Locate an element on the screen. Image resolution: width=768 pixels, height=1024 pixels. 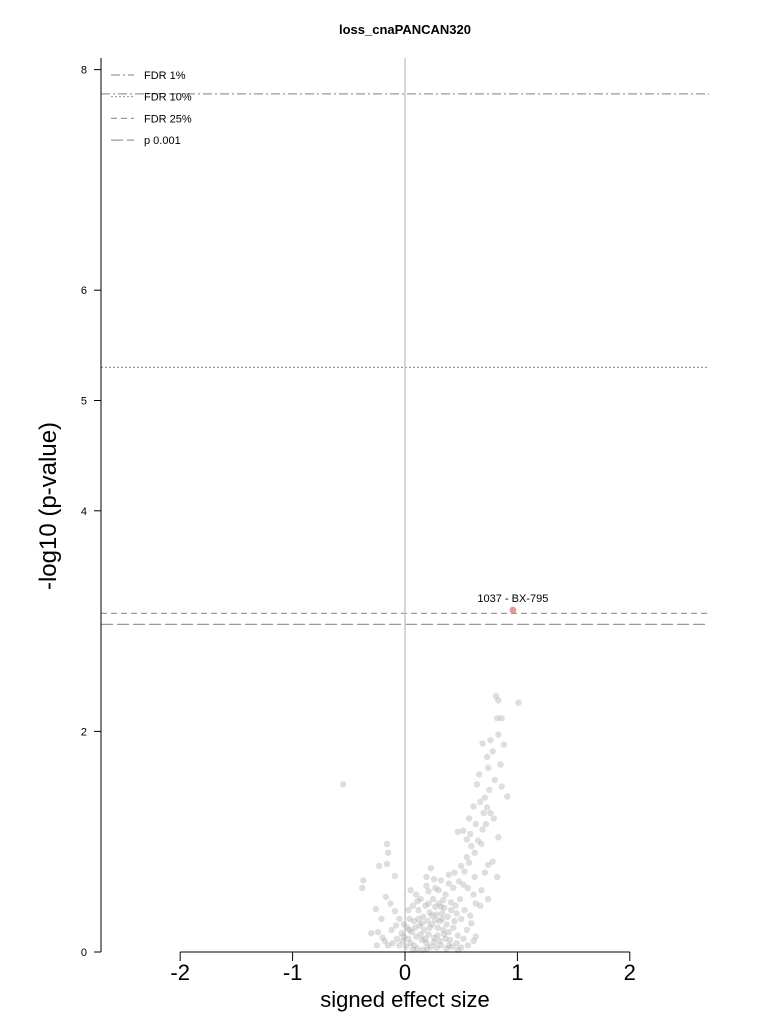
y-axis-label: -log10 (p-value) is located at coordinates (48, 506).